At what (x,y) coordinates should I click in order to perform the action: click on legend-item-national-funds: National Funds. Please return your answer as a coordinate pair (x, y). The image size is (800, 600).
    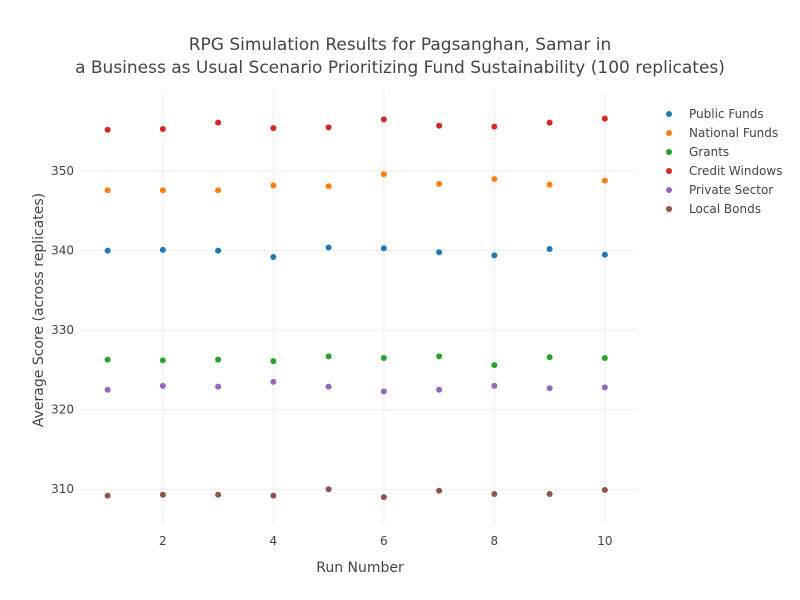
    Looking at the image, I should click on (722, 133).